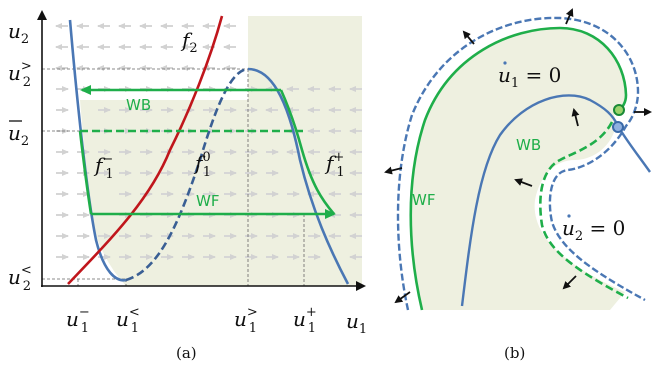 This screenshot has height=366, width=656. I want to click on f1-left-front-overlay, so click(85, 172).